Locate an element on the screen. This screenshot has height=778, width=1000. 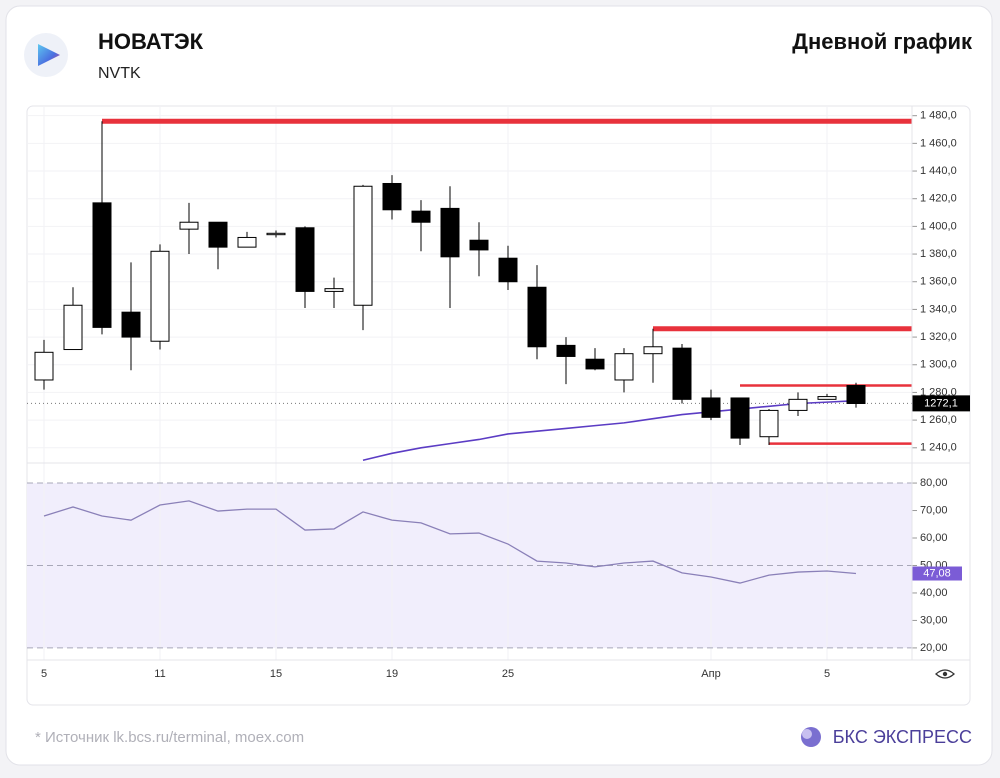
x-tick-label: 15 is located at coordinates (276, 674).